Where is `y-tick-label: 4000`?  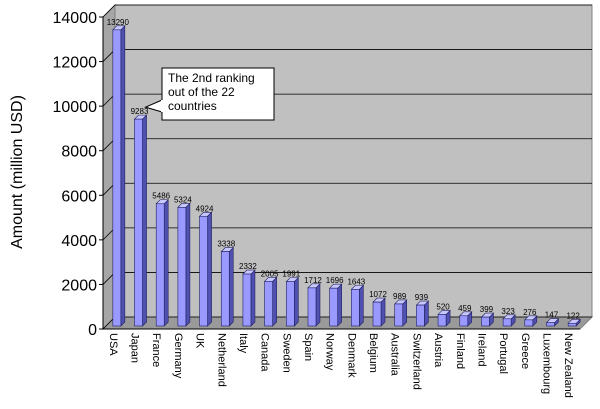
y-tick-label: 4000 is located at coordinates (79, 241).